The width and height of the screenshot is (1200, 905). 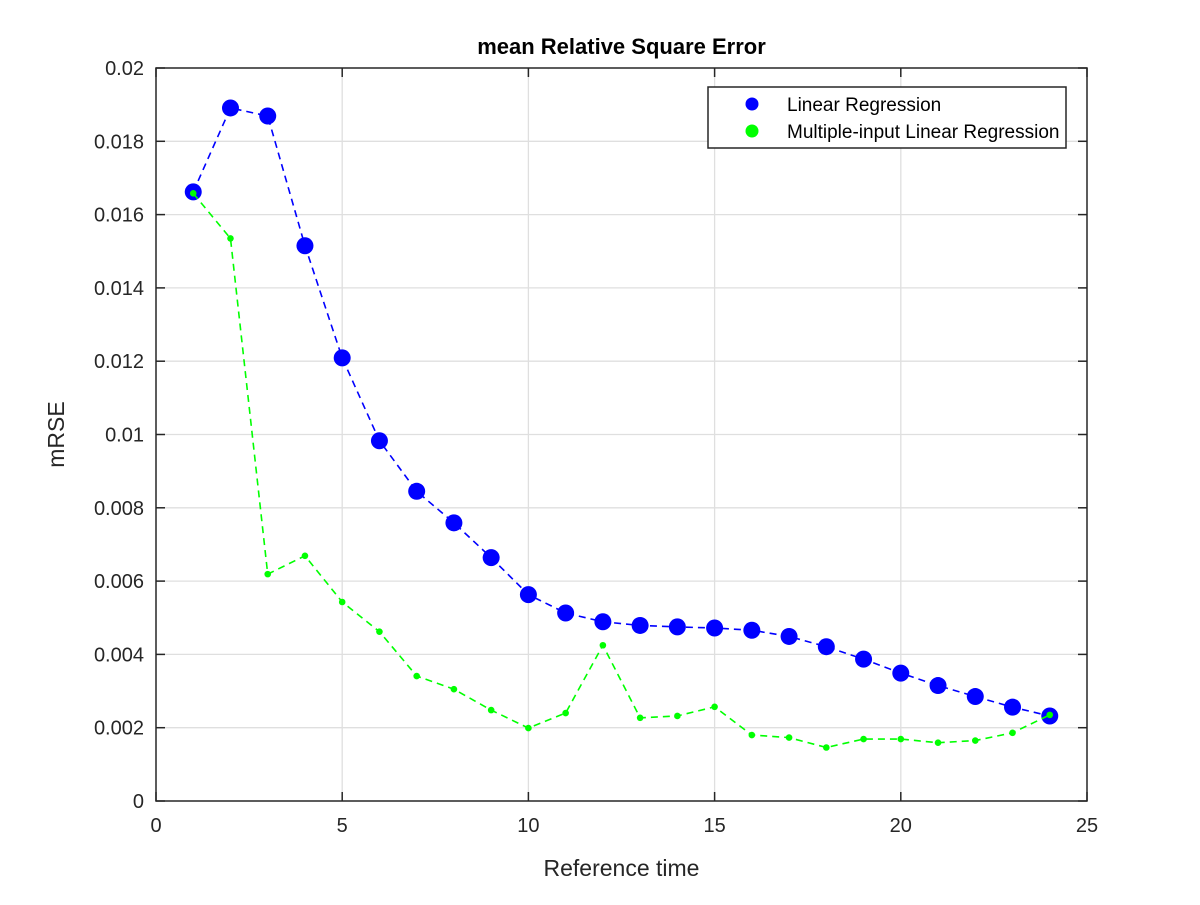 What do you see at coordinates (923, 132) in the screenshot?
I see `legend-label: Multiple-input Linear Regression` at bounding box center [923, 132].